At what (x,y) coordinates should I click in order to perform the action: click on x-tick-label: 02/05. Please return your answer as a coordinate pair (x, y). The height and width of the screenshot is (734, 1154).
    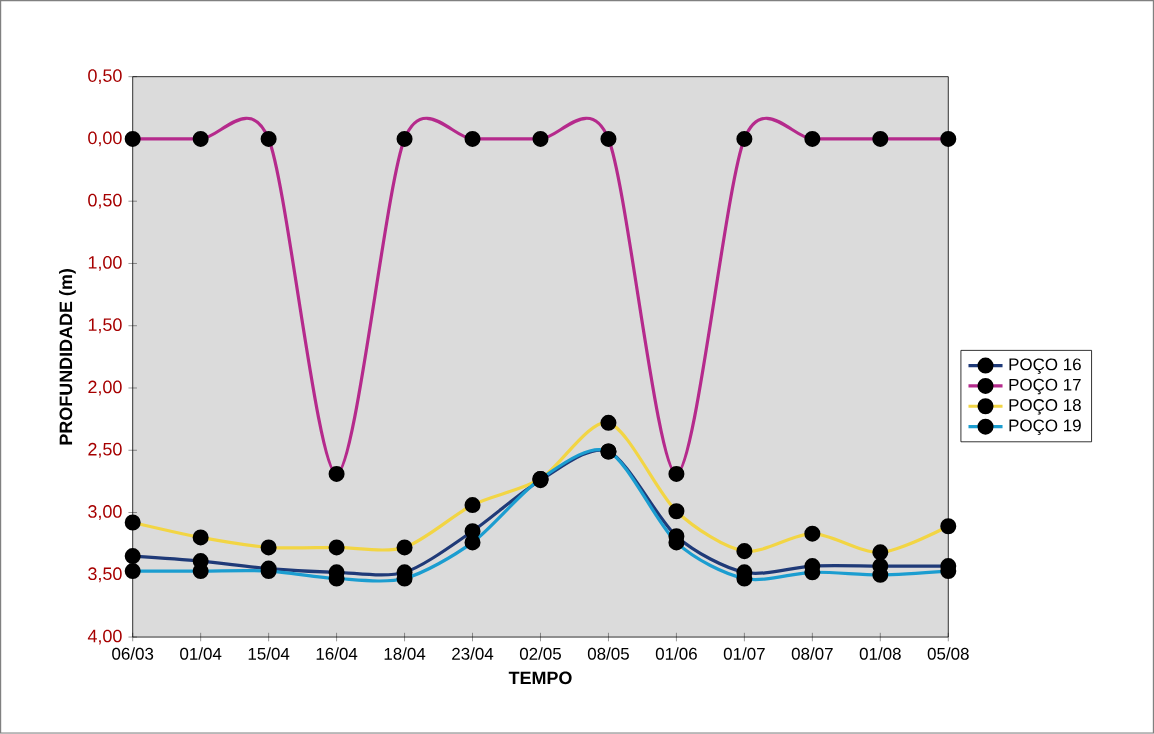
    Looking at the image, I should click on (540, 653).